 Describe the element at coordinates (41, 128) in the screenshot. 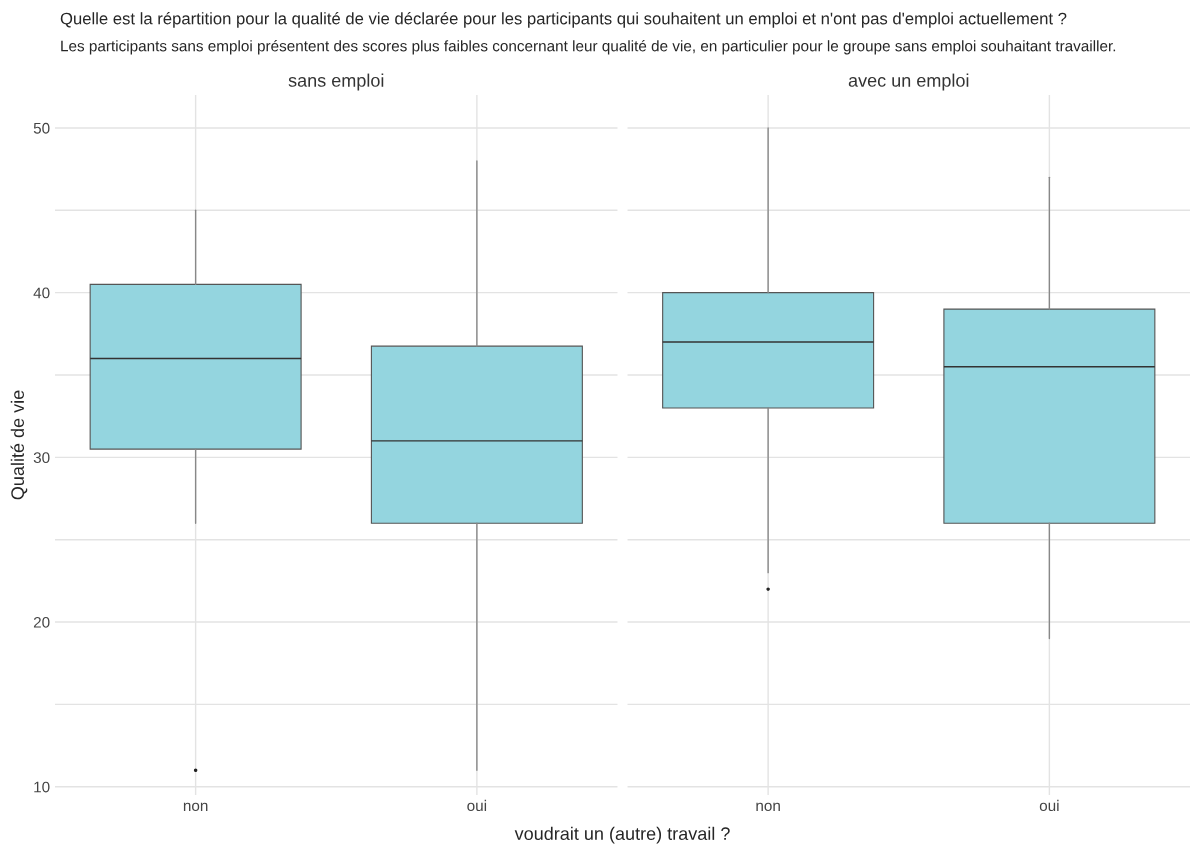

I see `y-tick-label: 50` at that location.